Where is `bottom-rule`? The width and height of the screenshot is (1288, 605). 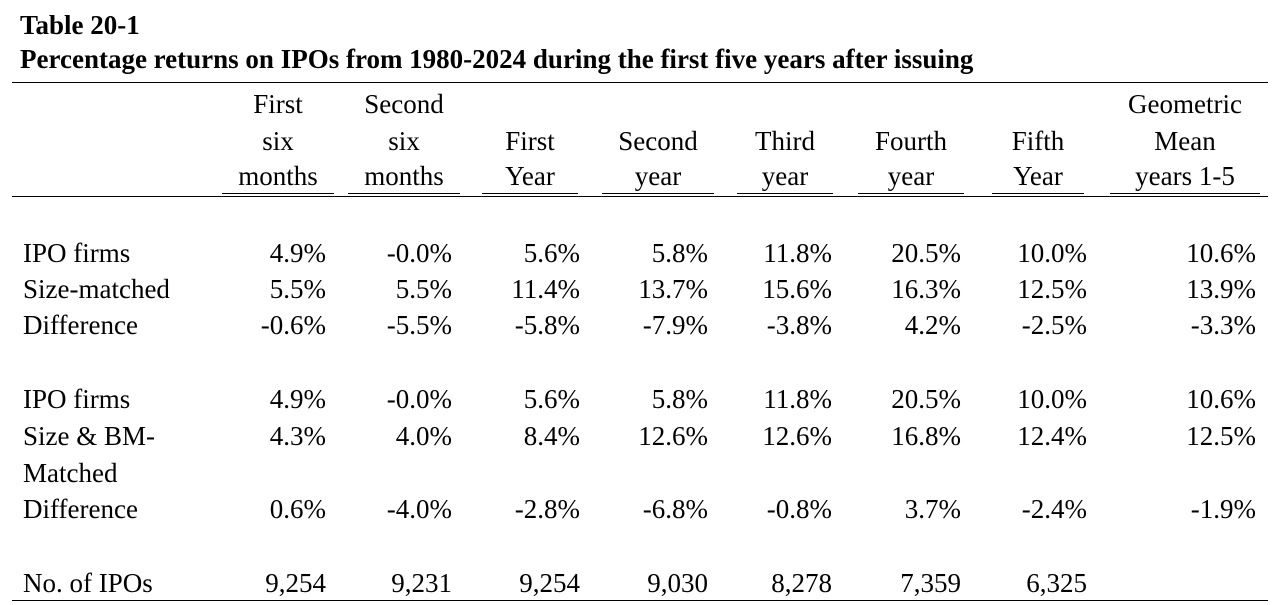 bottom-rule is located at coordinates (640, 600).